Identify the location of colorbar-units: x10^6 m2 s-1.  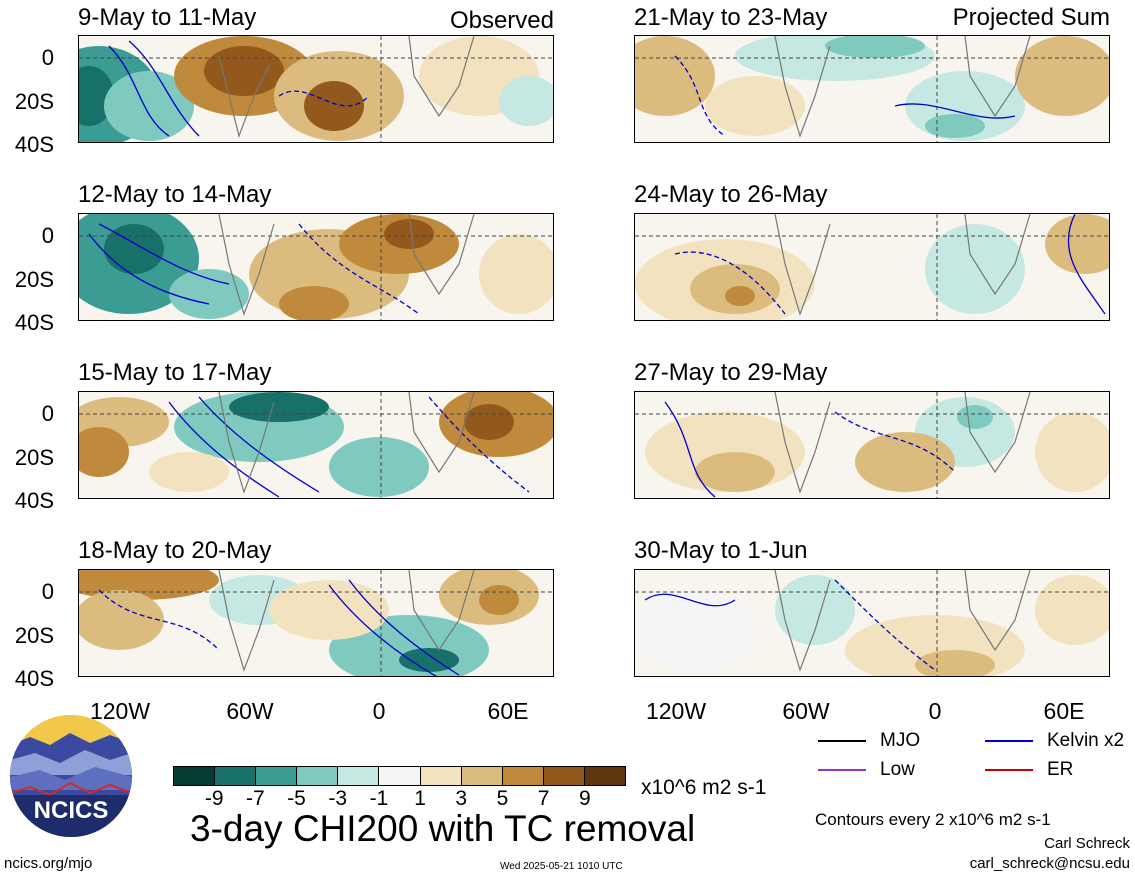
(704, 787).